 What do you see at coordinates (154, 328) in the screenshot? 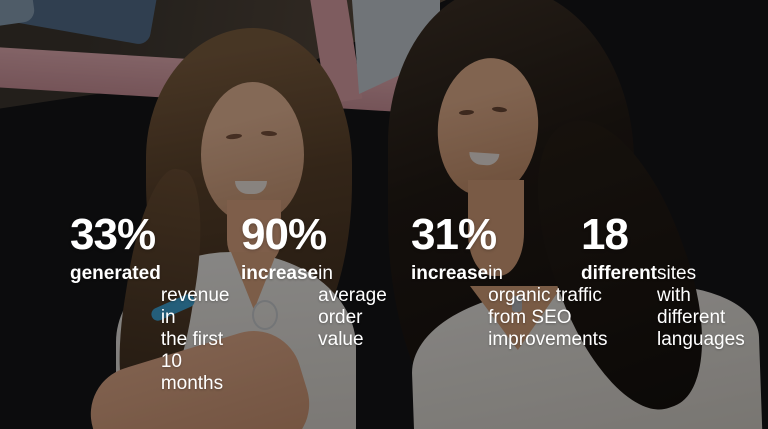
I see `stat-description: generated revenue in the first 10 months` at bounding box center [154, 328].